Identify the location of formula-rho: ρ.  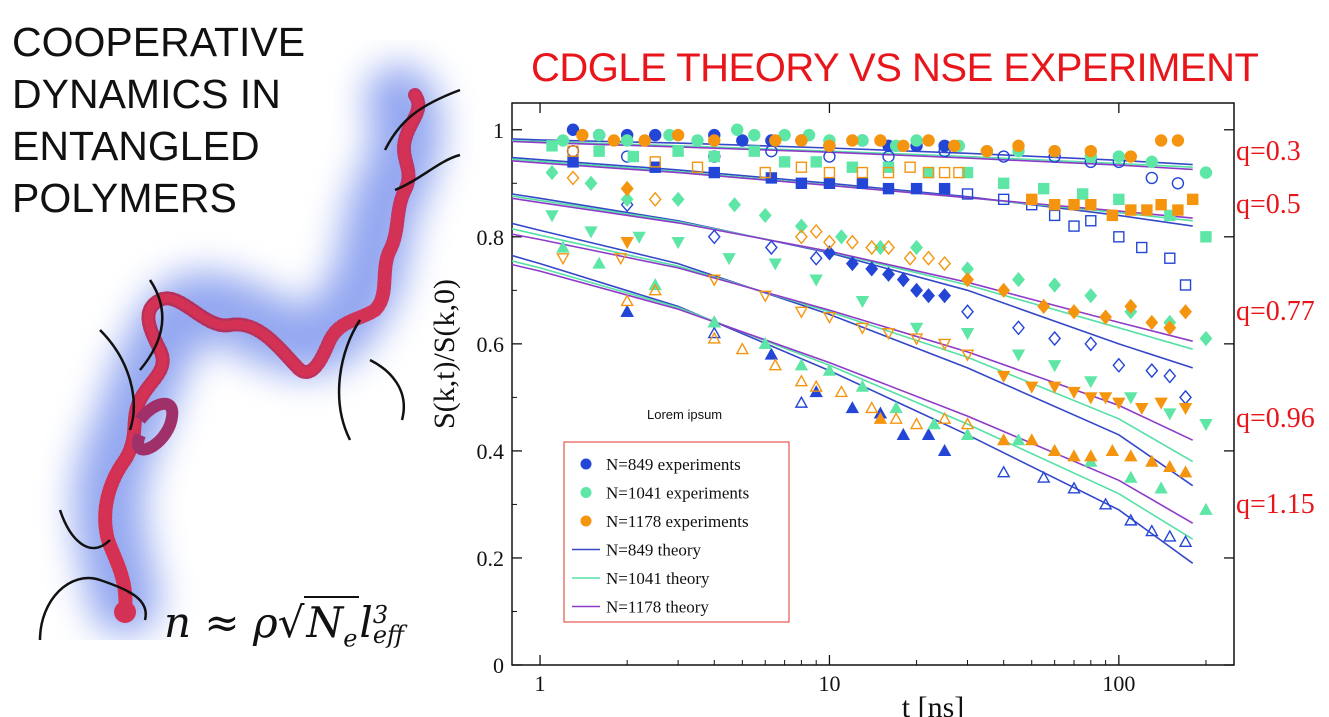
(265, 622).